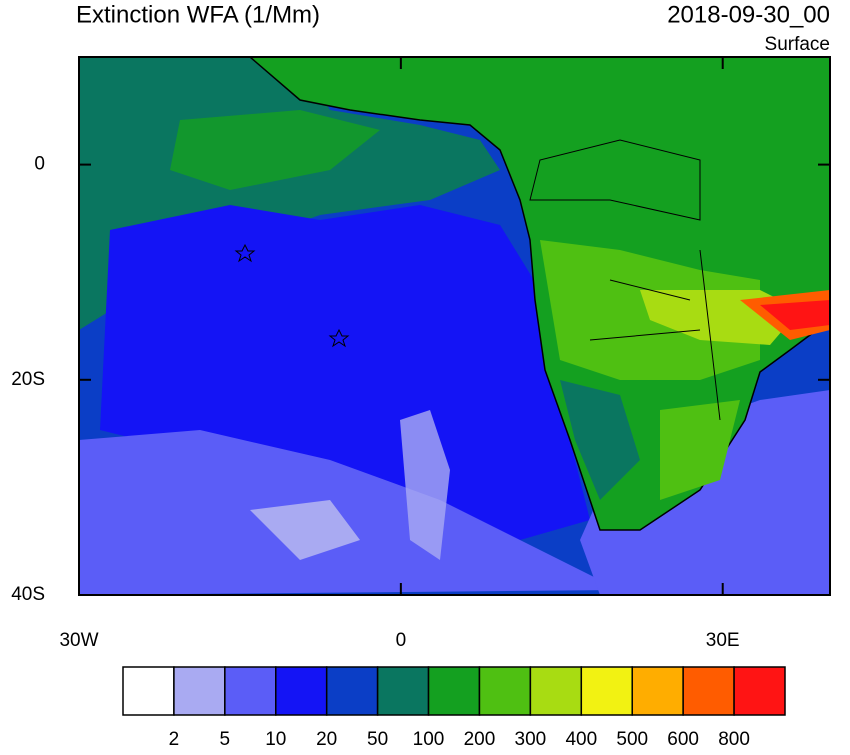  Describe the element at coordinates (723, 640) in the screenshot. I see `x-tick-label: 30E` at that location.